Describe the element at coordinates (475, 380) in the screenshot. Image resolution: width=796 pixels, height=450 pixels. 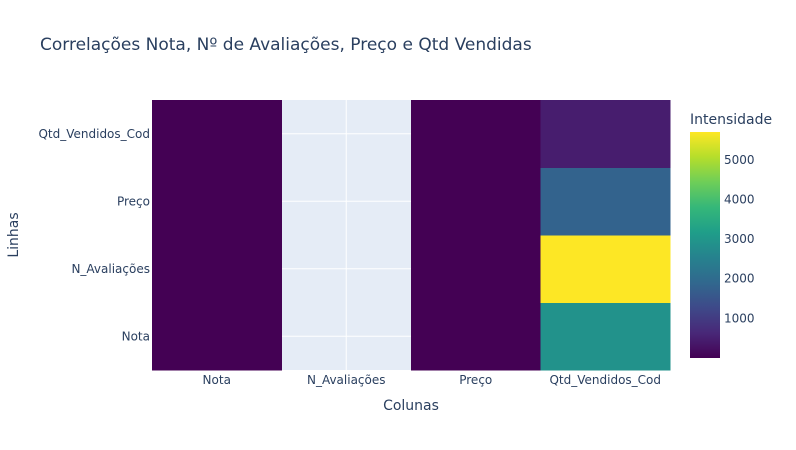
I see `x-tick-label: Preço` at that location.